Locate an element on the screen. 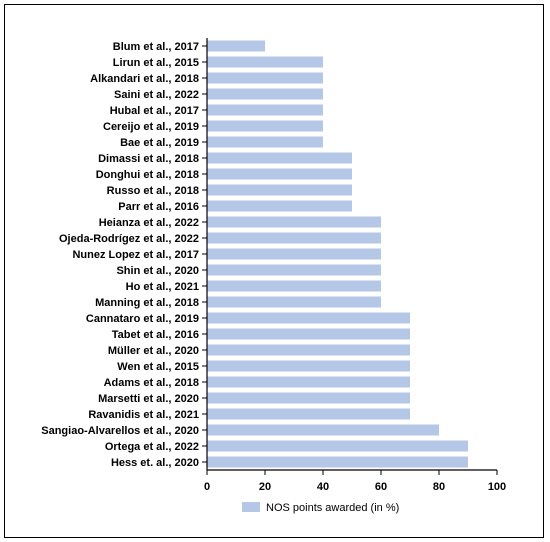 The image size is (550, 542). category-label: Marsetti et al., 2020 is located at coordinates (148, 399).